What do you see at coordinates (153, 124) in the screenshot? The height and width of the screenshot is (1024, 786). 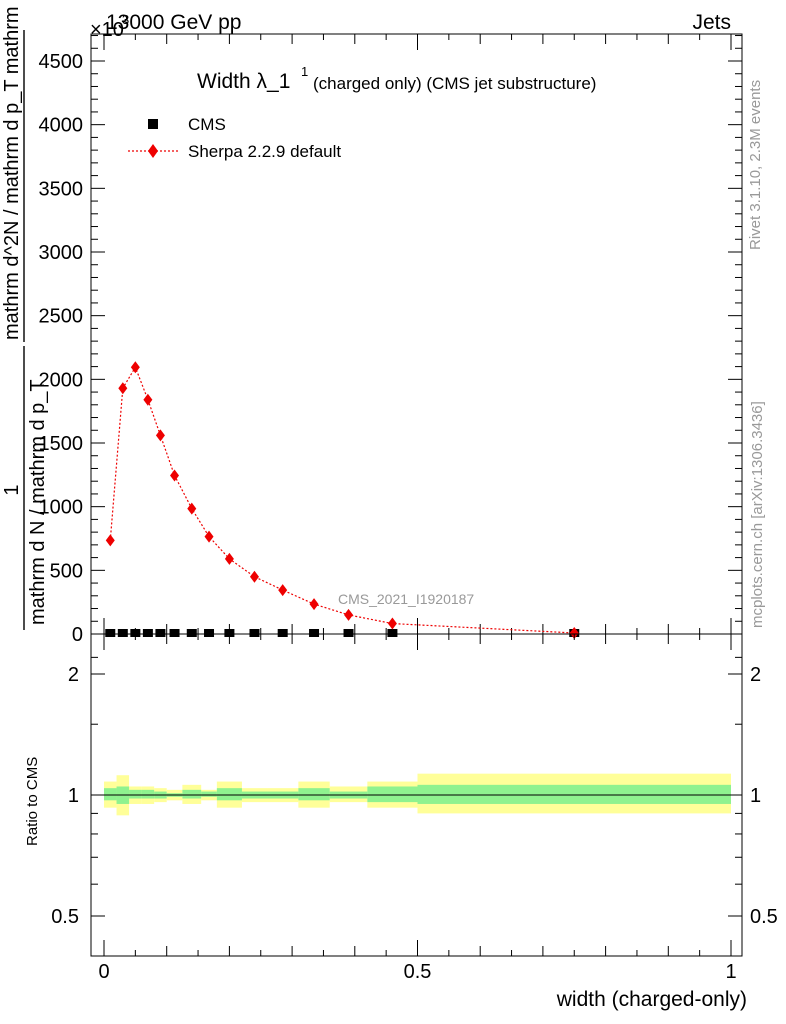 I see `legend-marker-cms` at bounding box center [153, 124].